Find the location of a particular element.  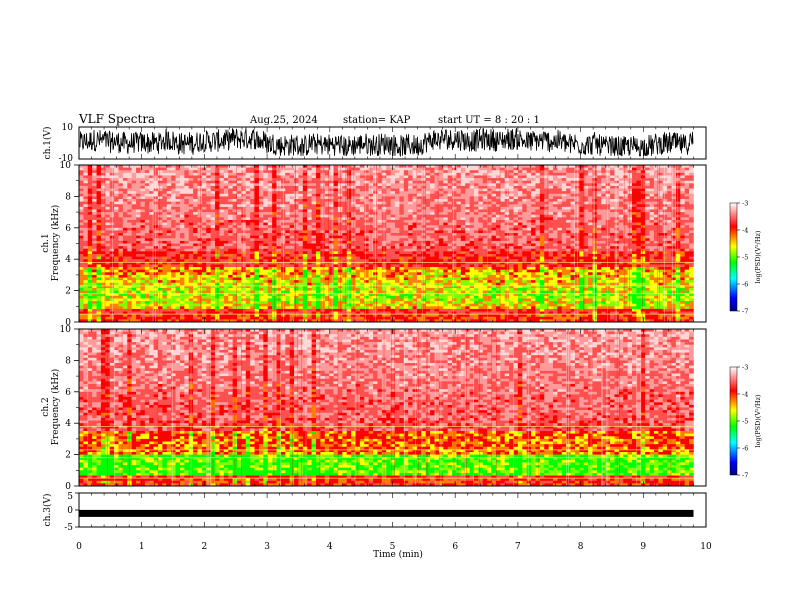

station-label: station= KAP is located at coordinates (377, 120).